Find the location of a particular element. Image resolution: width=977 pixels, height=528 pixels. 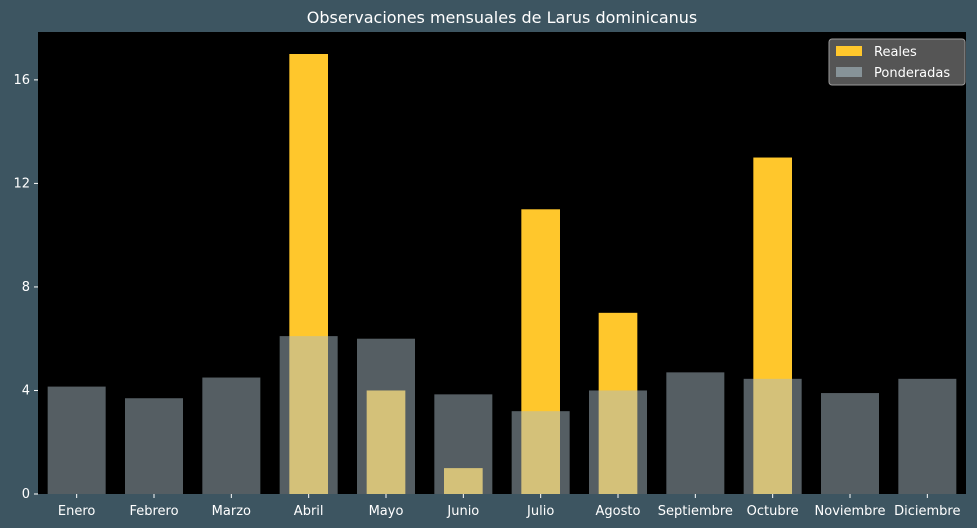

bar-ponderadas-octubre is located at coordinates (772, 436).